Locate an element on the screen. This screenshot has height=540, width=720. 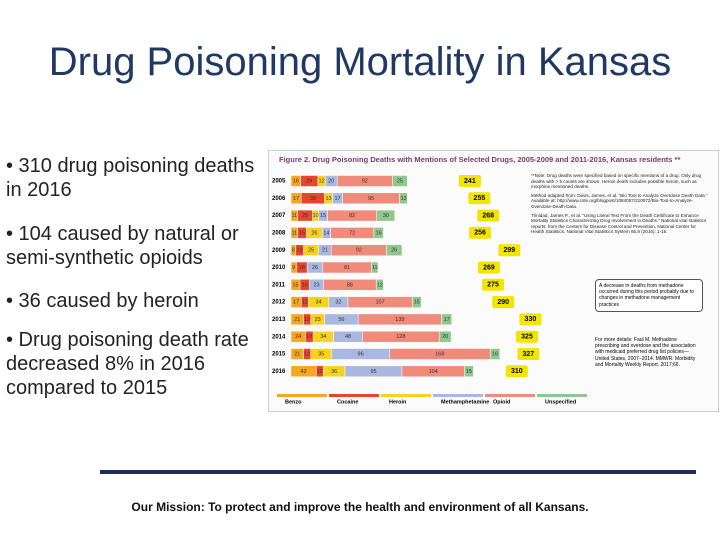
total-label: 330 is located at coordinates (531, 319).